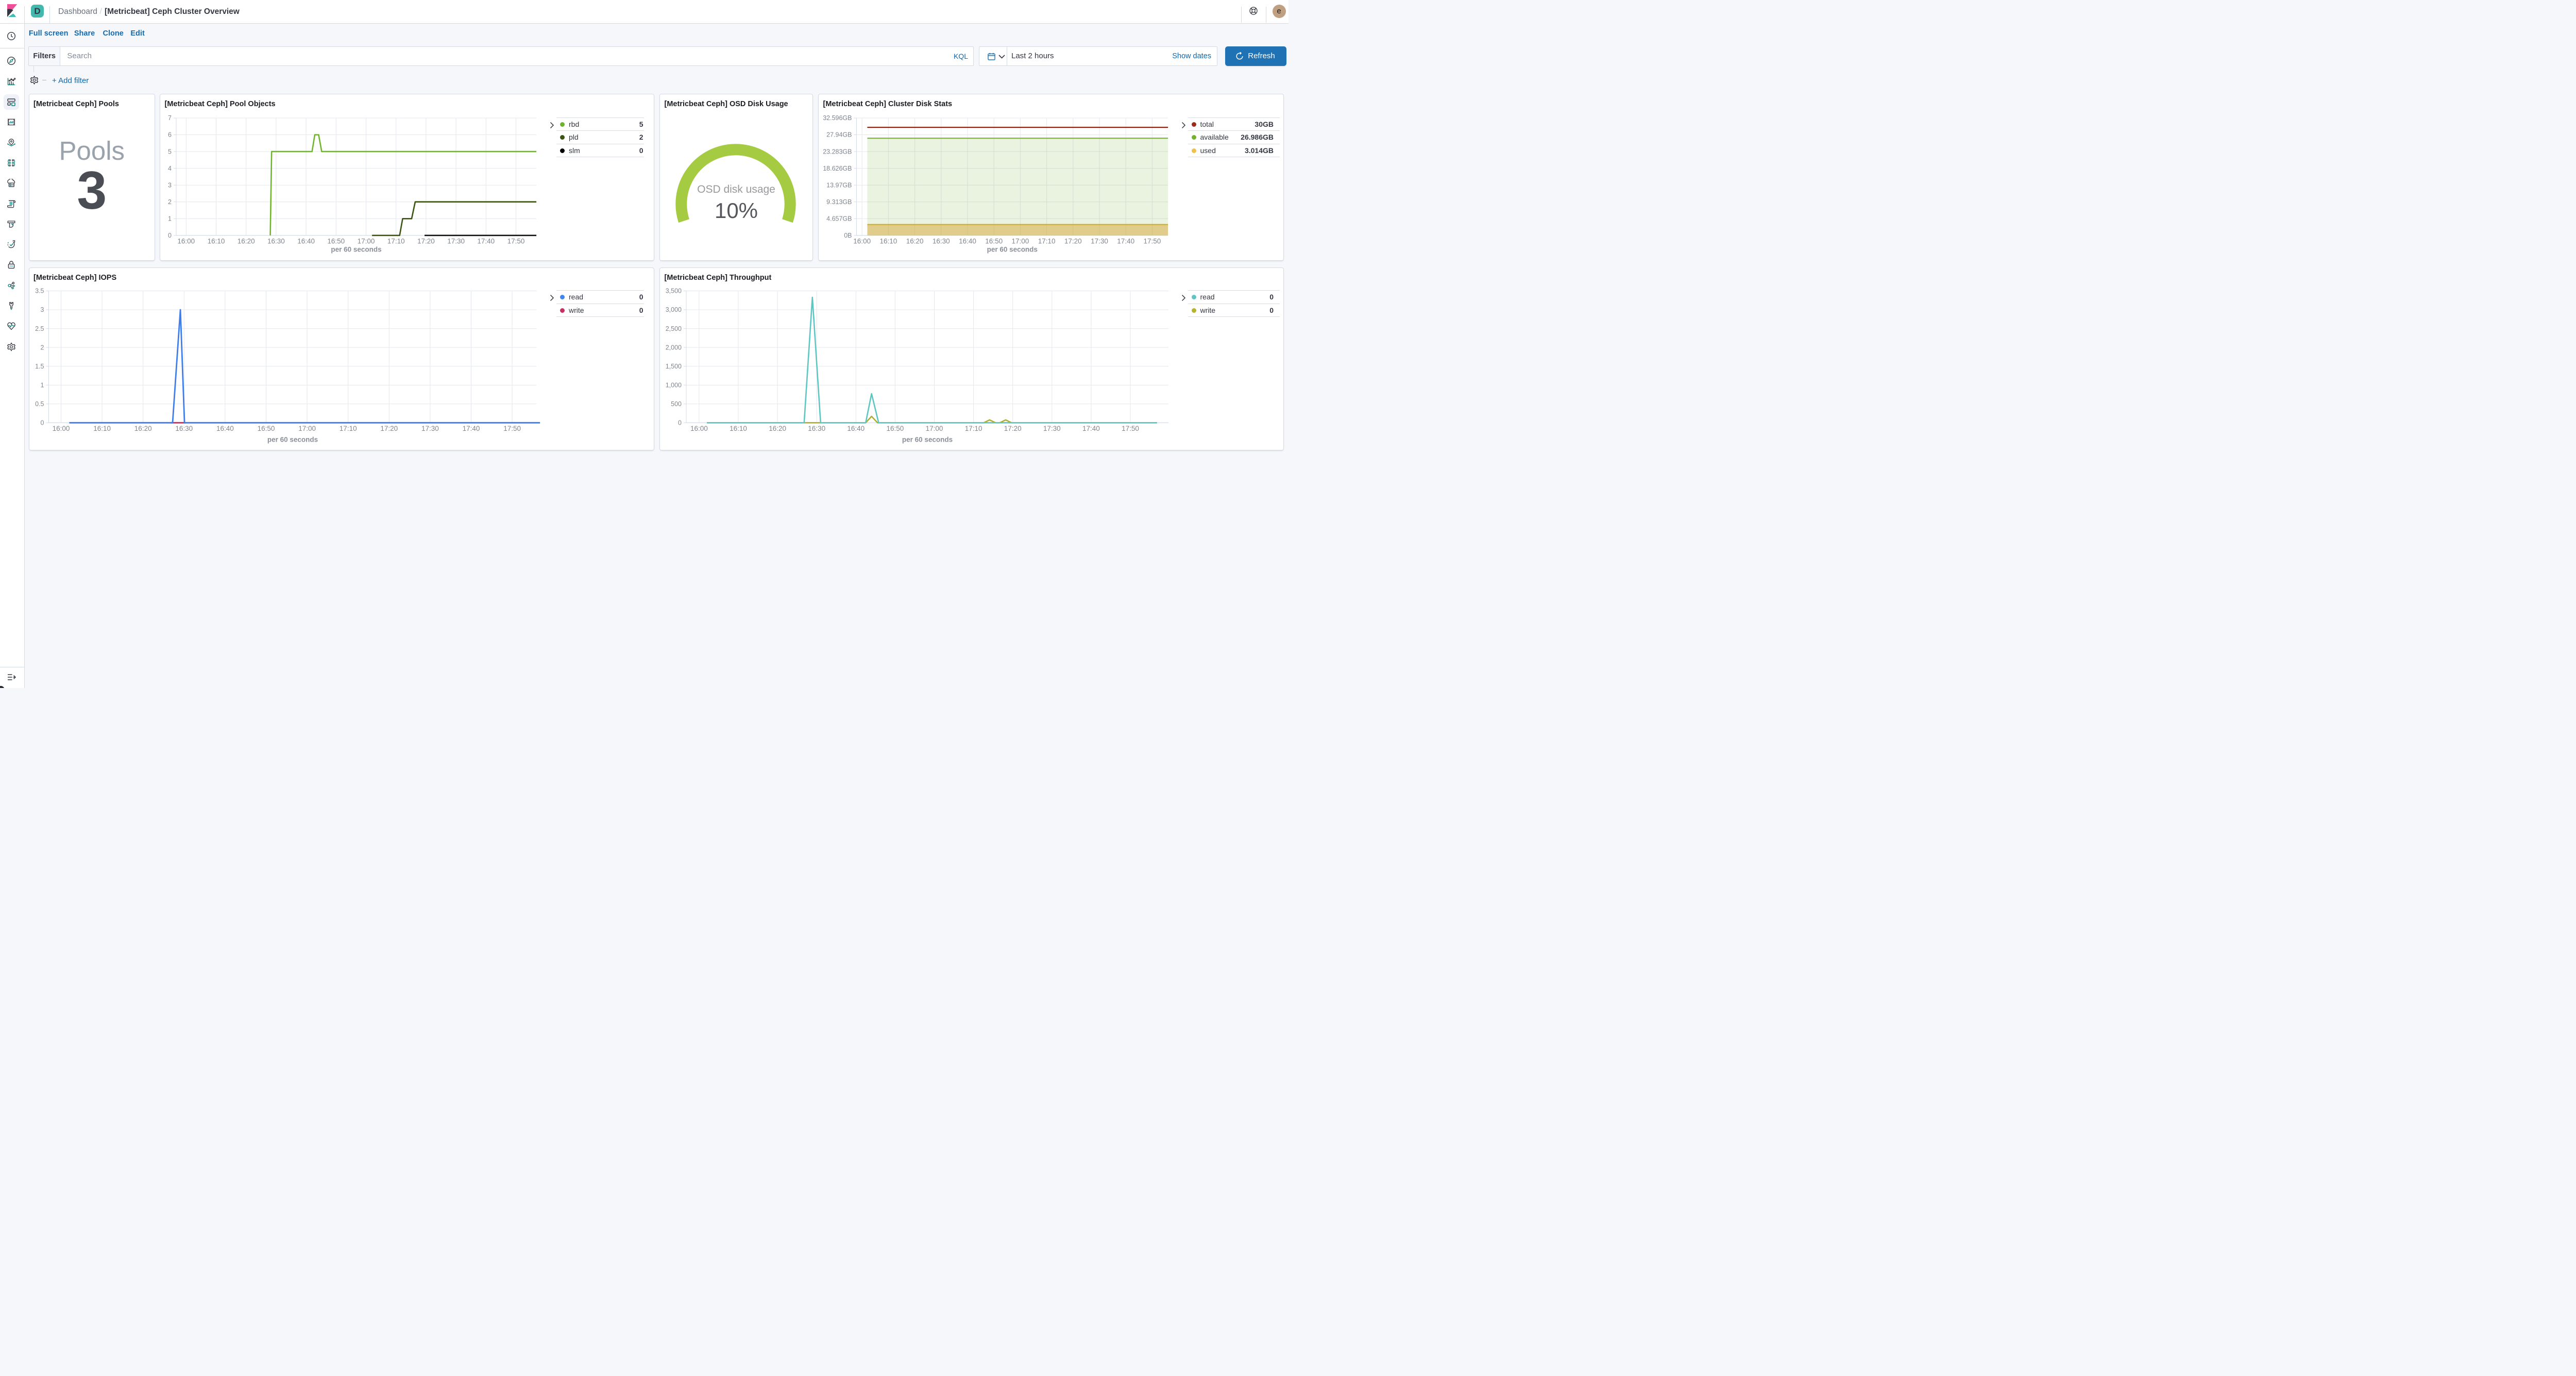 The height and width of the screenshot is (1376, 2576). Describe the element at coordinates (839, 219) in the screenshot. I see `svg-text: 4.657GB` at that location.